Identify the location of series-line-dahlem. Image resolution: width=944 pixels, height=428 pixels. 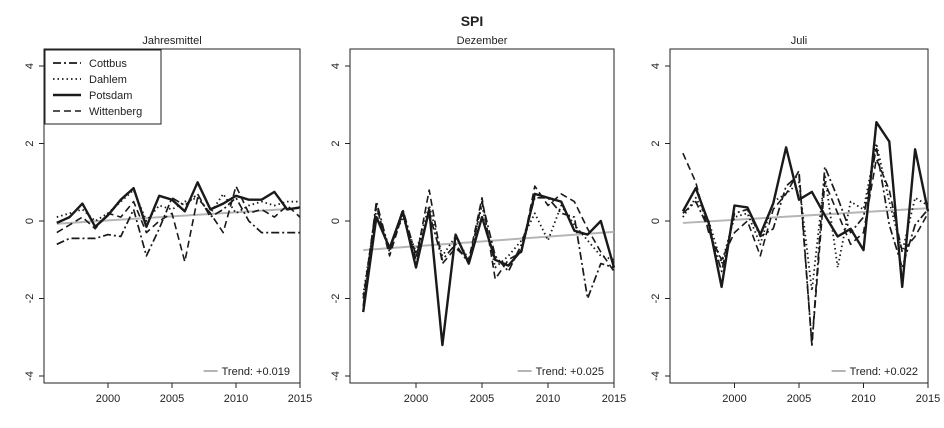
(178, 205).